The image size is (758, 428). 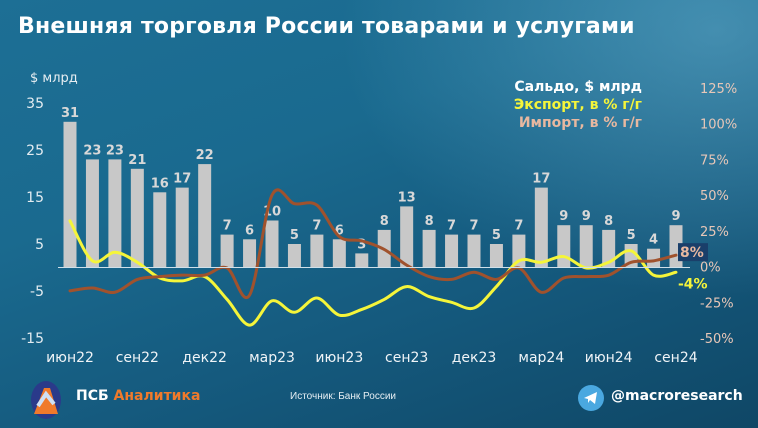 What do you see at coordinates (406, 358) in the screenshot?
I see `x-tick-сен23: сен23` at bounding box center [406, 358].